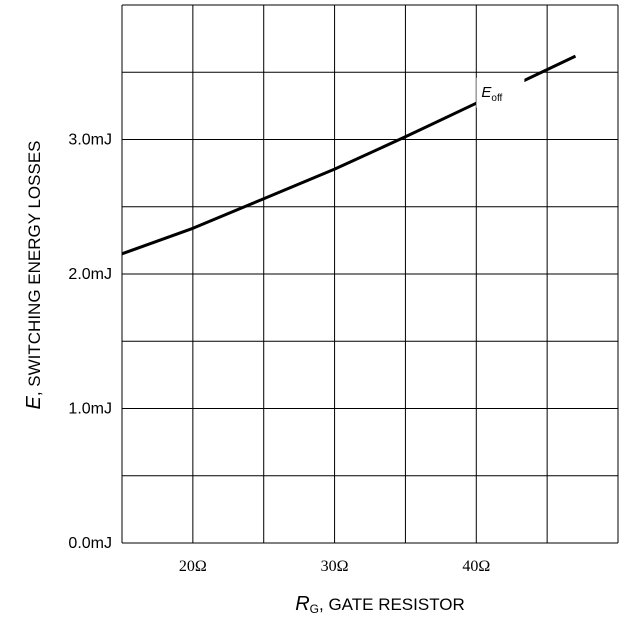  I want to click on y-tick-label: 0.0mJ, so click(90, 543).